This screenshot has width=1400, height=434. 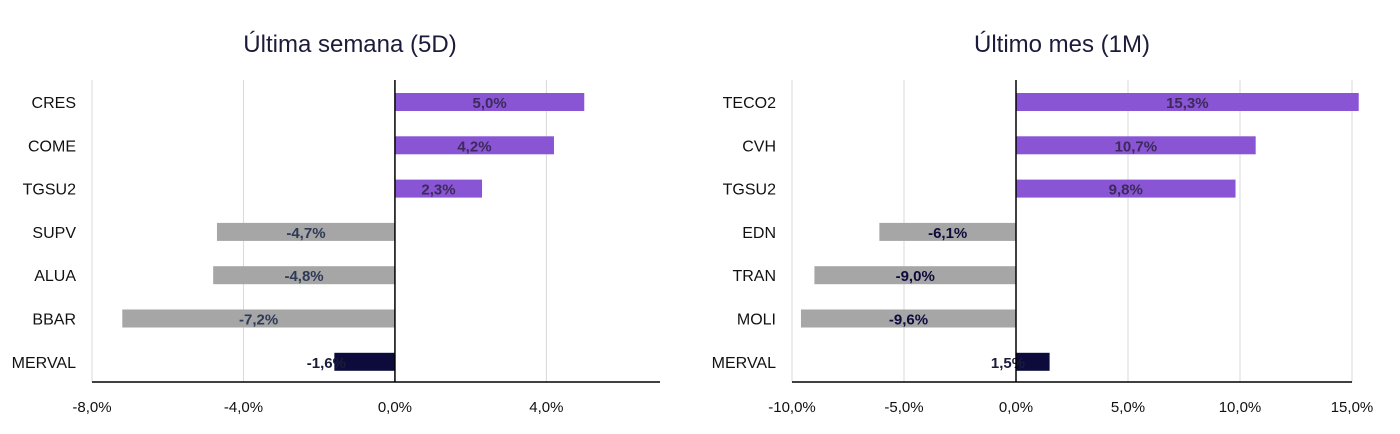 What do you see at coordinates (54, 320) in the screenshot?
I see `category-label: BBAR` at bounding box center [54, 320].